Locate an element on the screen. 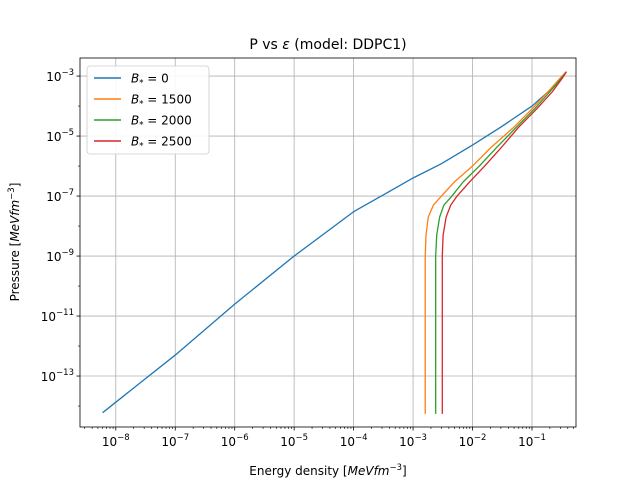  y-tick-label: 10⁻³ is located at coordinates (60, 76).